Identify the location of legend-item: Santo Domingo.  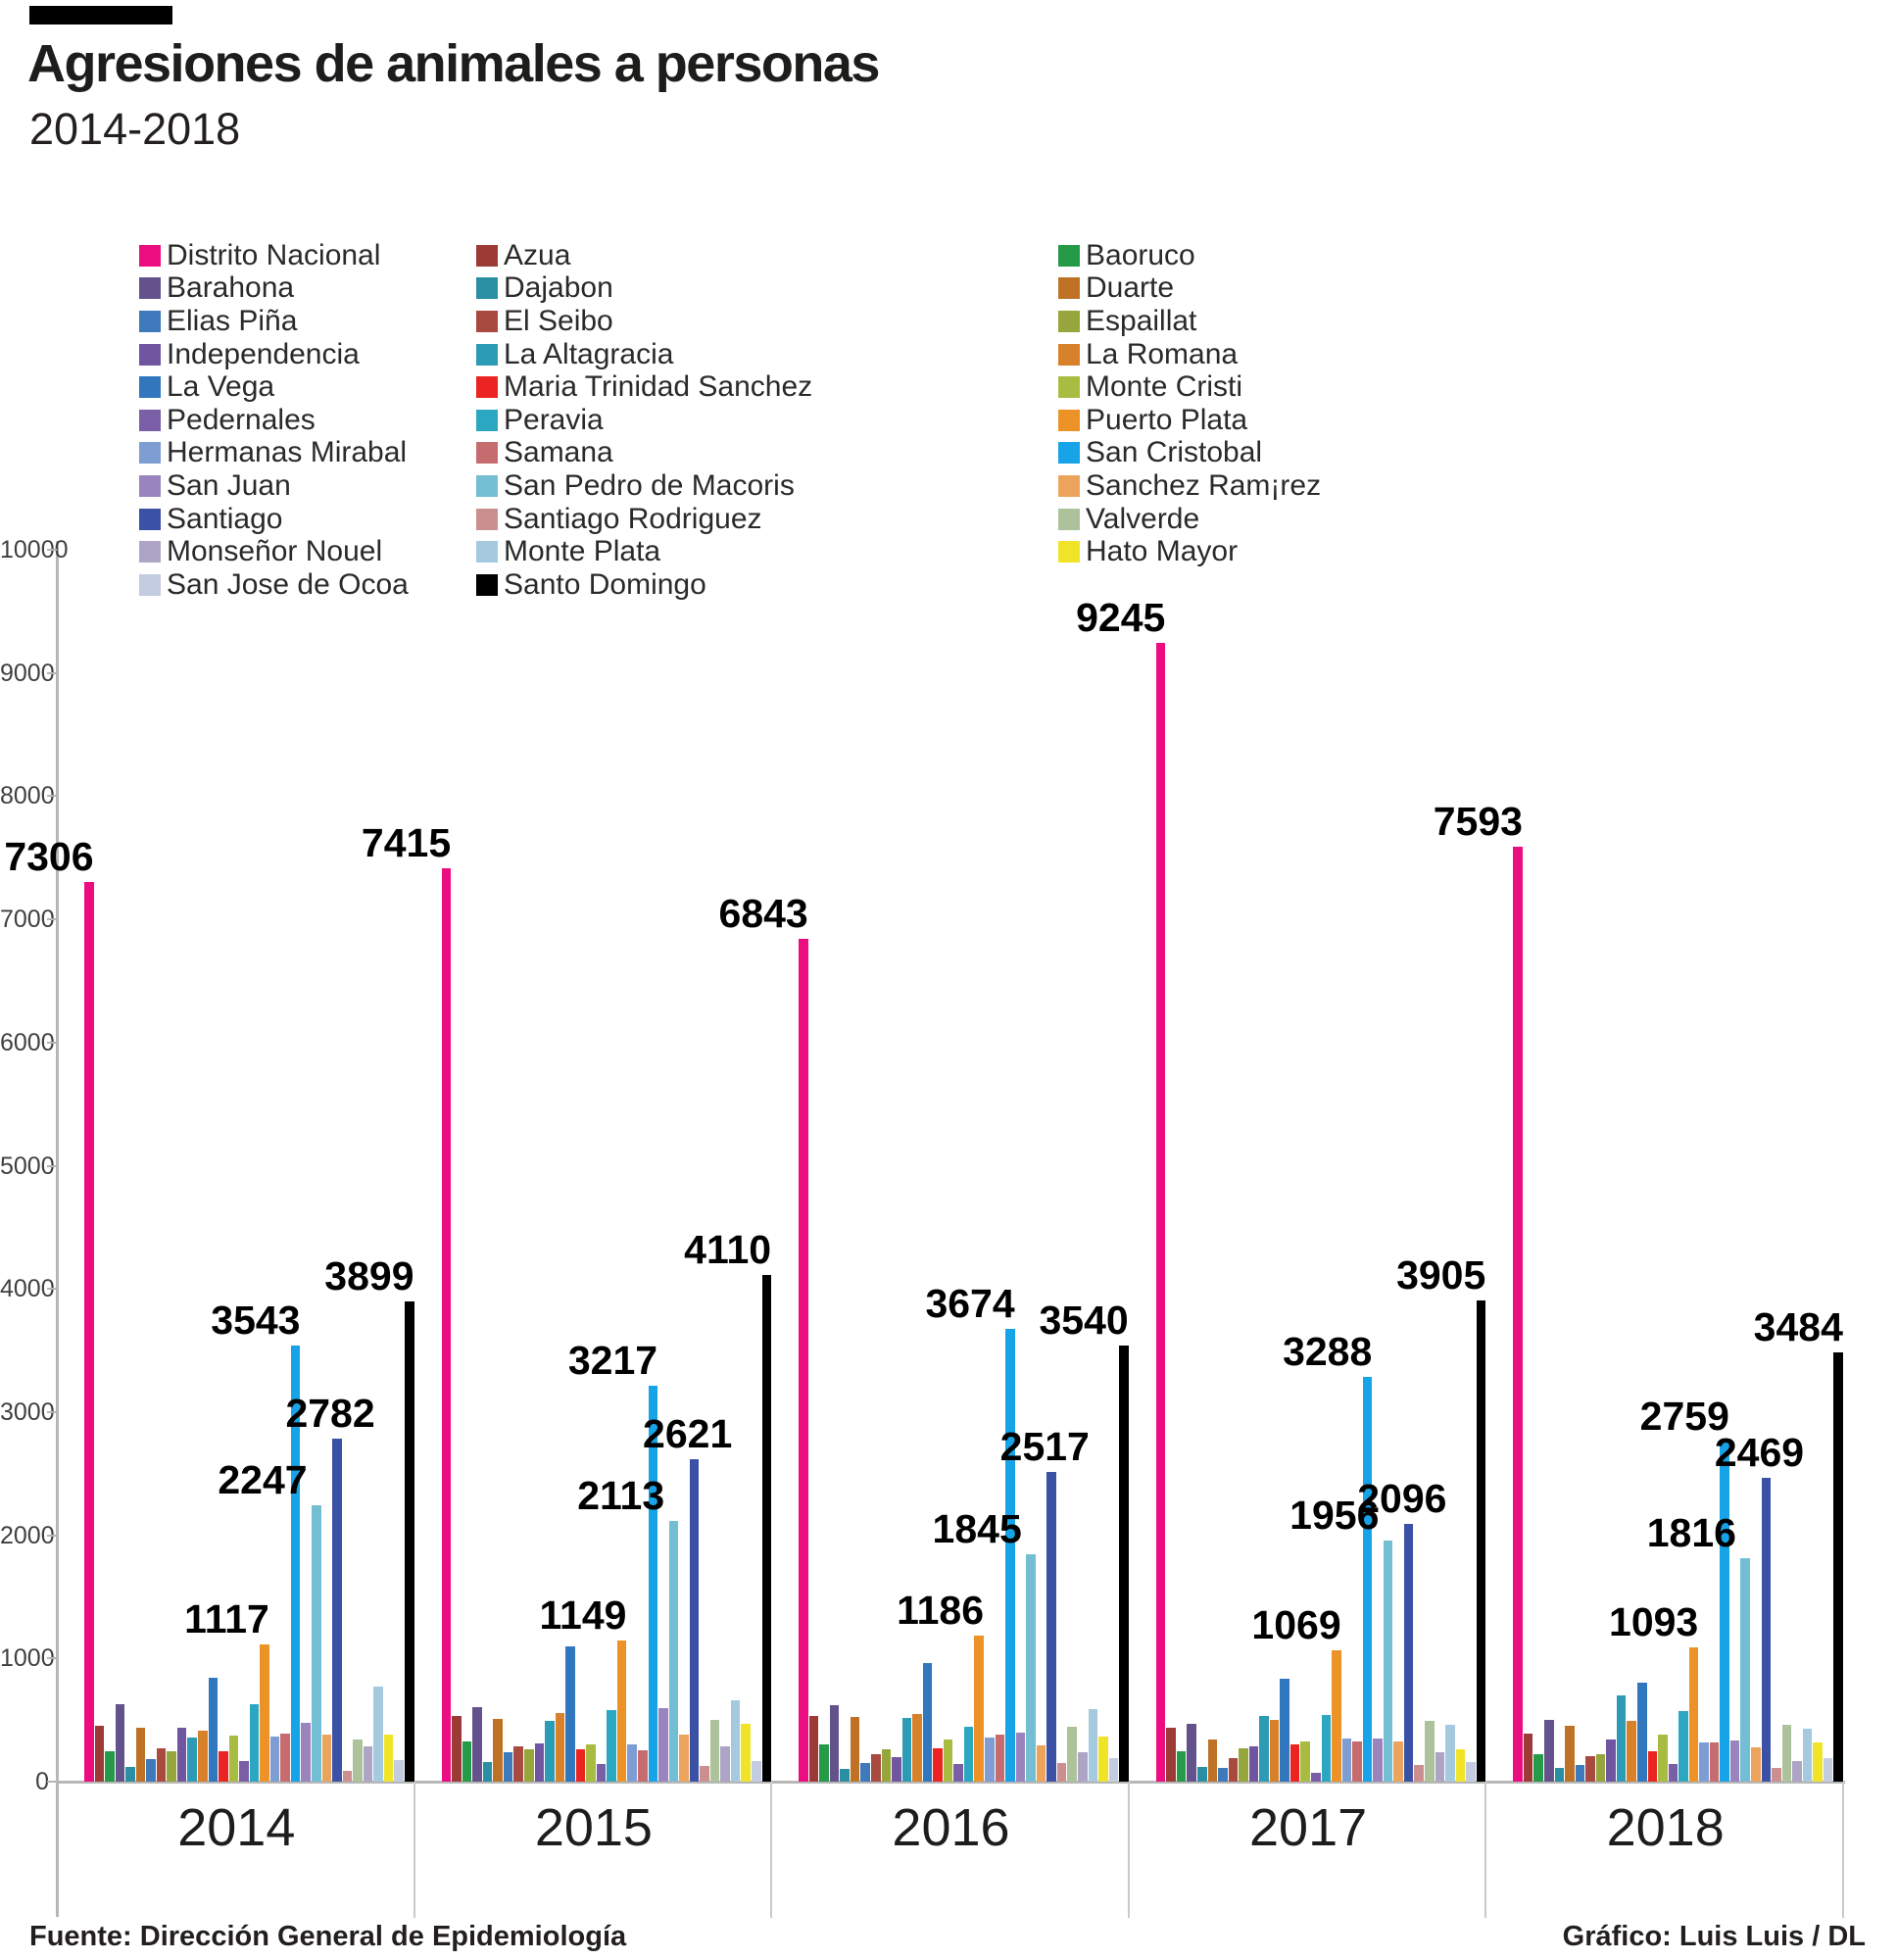
(644, 585).